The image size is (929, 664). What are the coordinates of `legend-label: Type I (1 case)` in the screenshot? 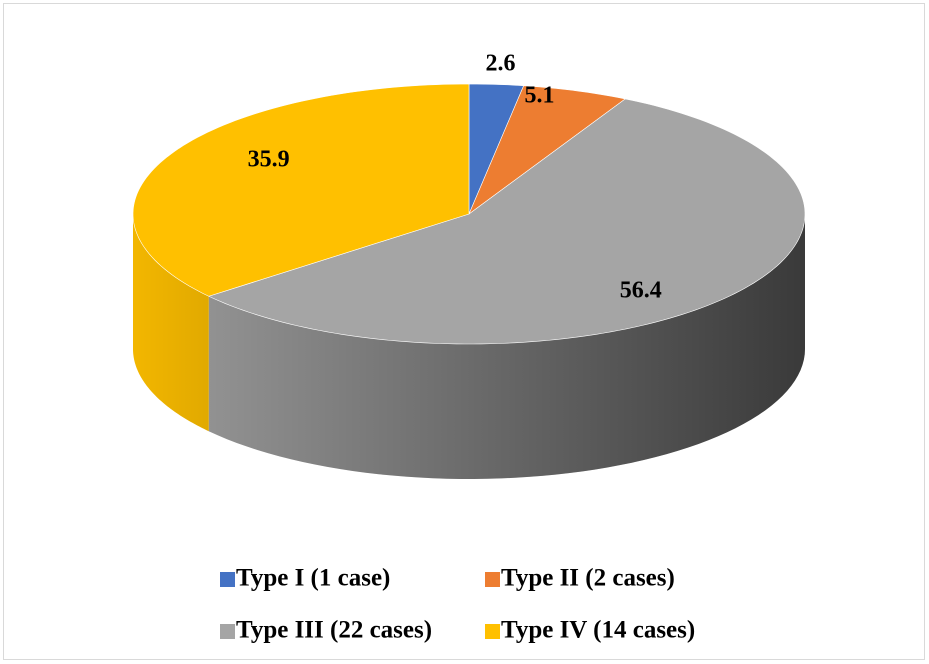 It's located at (313, 578).